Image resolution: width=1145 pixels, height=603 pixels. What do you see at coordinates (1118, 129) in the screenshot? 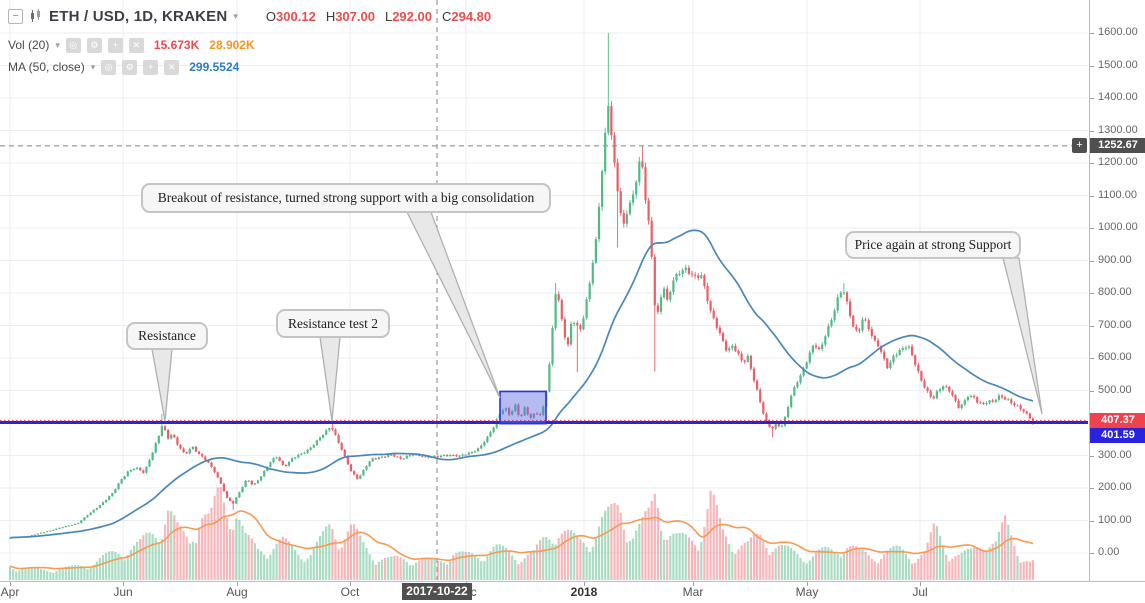
I see `y-axis-label: 1300.00` at bounding box center [1118, 129].